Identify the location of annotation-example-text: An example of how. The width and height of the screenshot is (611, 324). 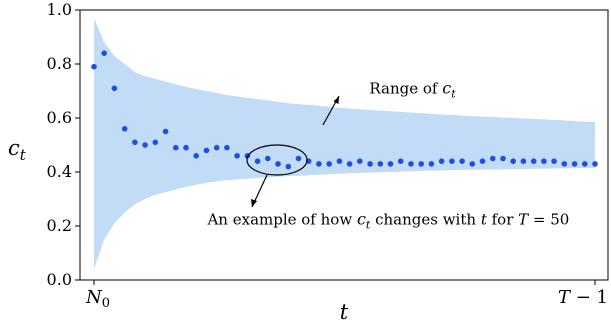
(281, 220).